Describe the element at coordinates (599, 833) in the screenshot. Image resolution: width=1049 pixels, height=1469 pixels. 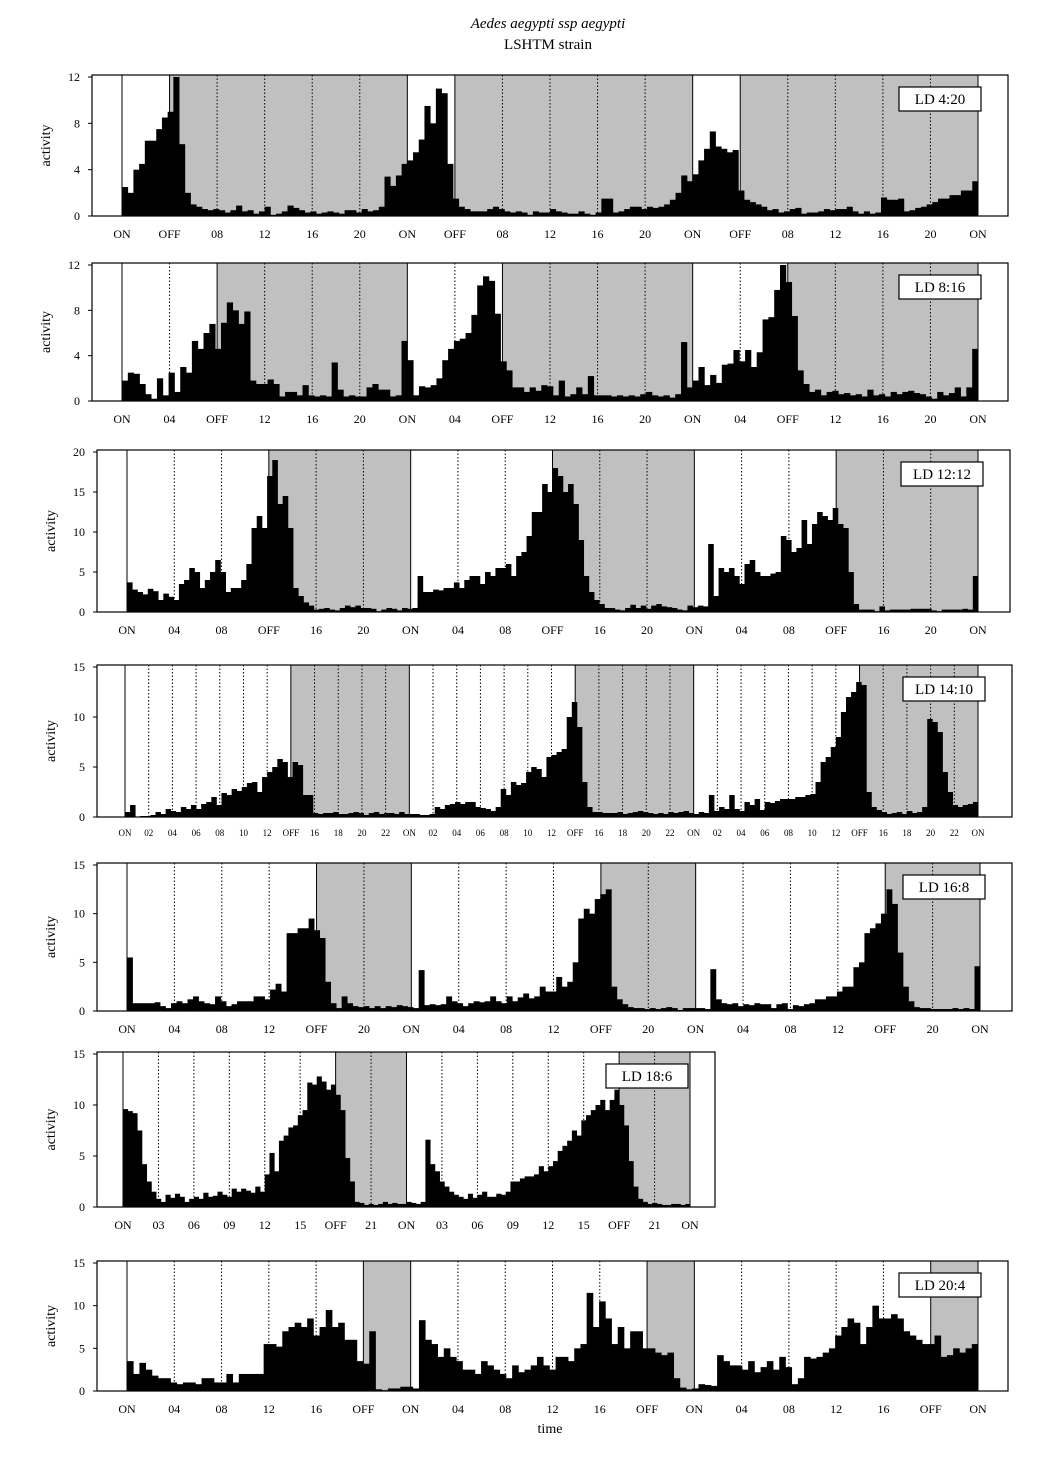
I see `x-tick-label: 16` at that location.